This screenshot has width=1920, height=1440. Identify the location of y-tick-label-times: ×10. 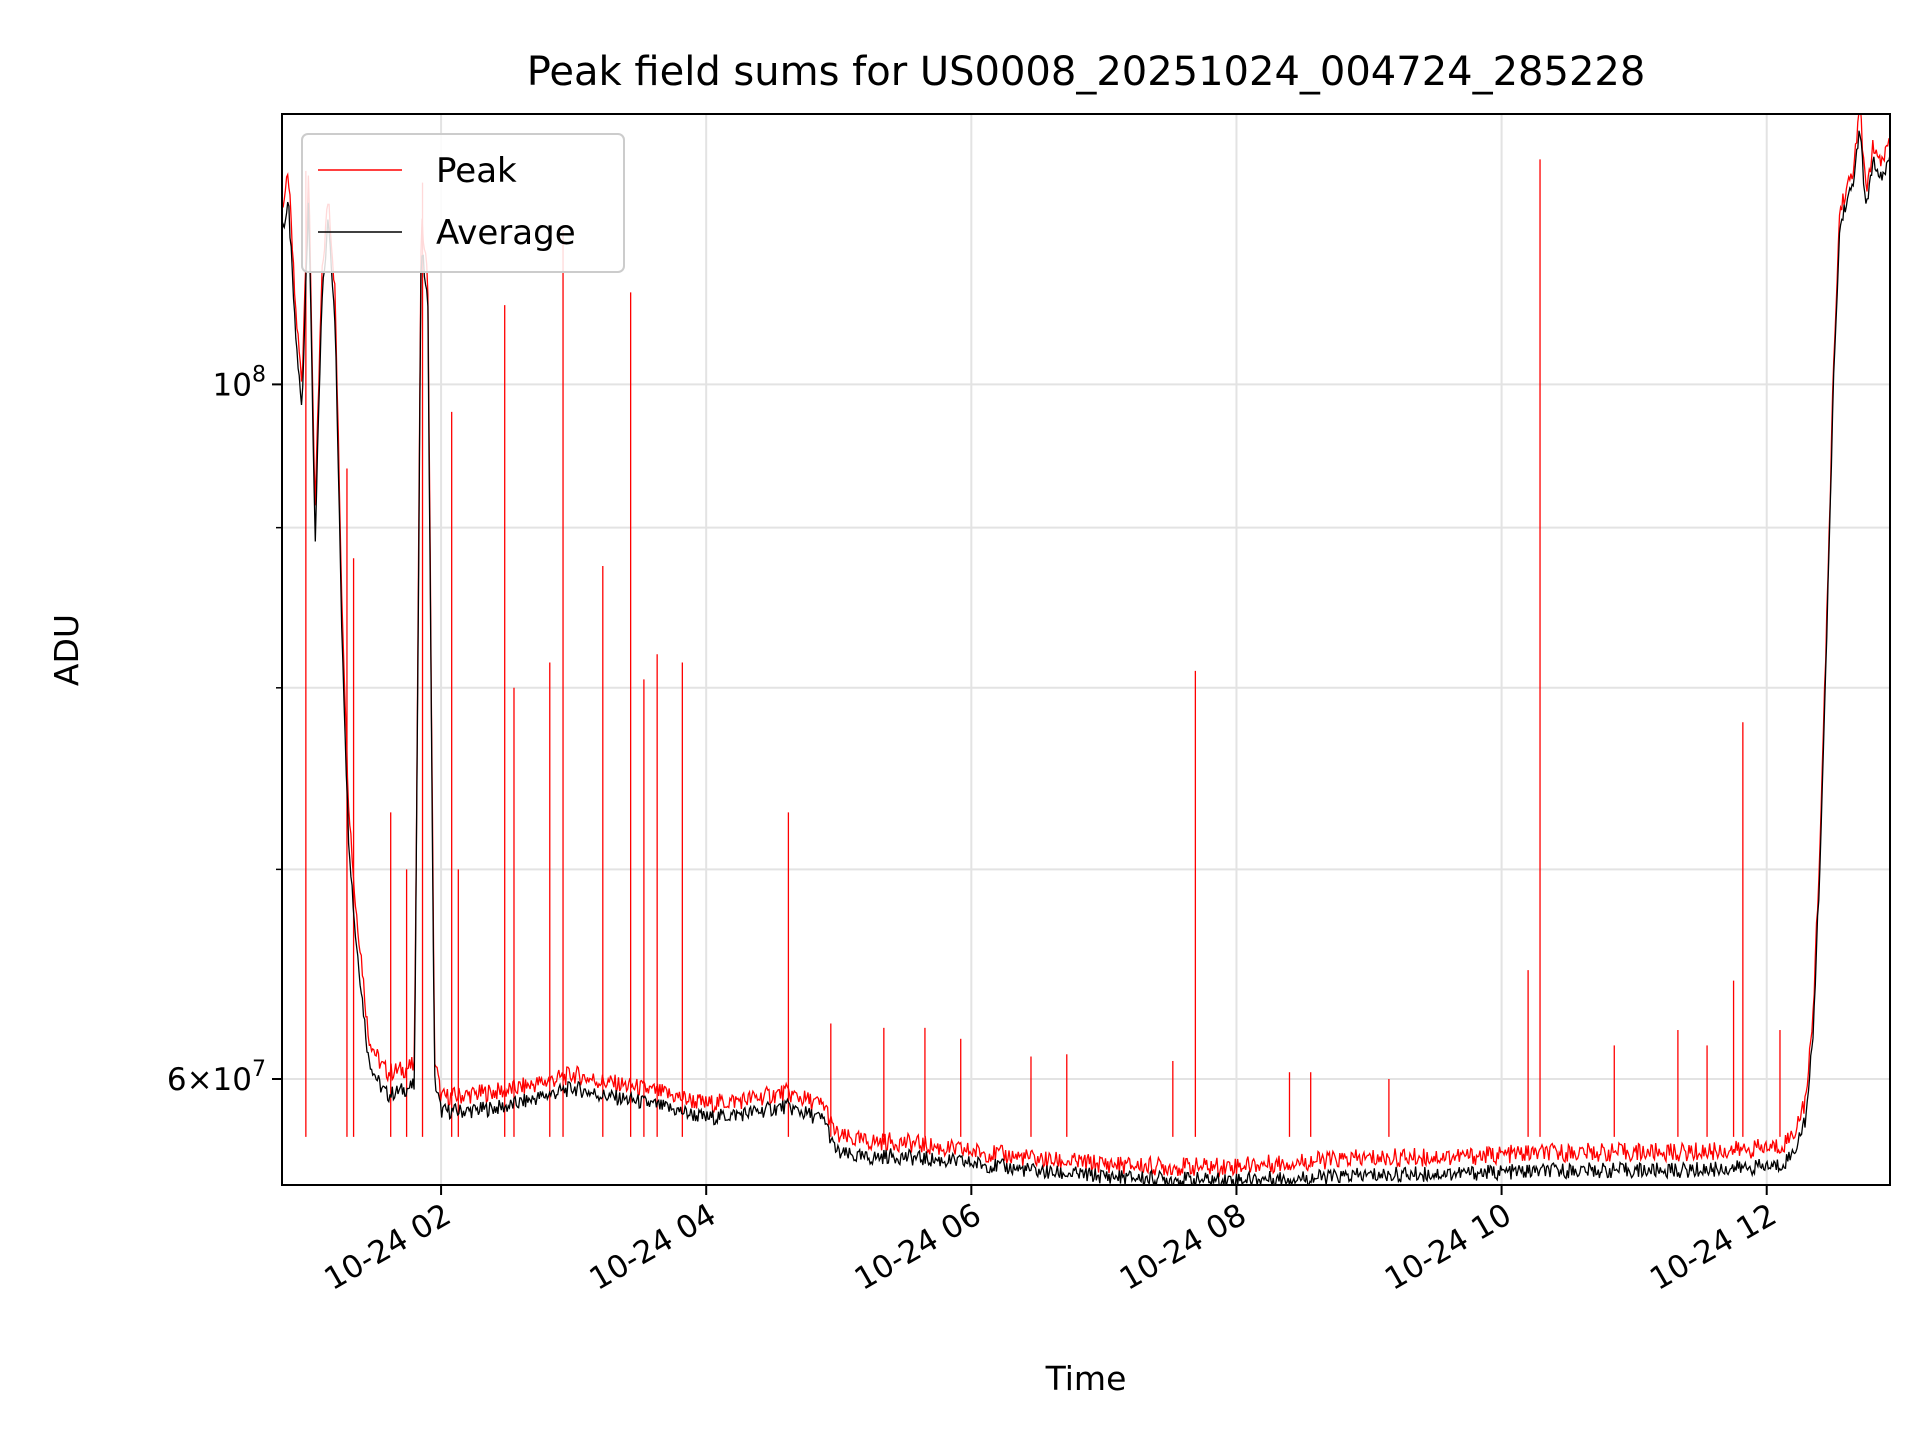
(219, 1080).